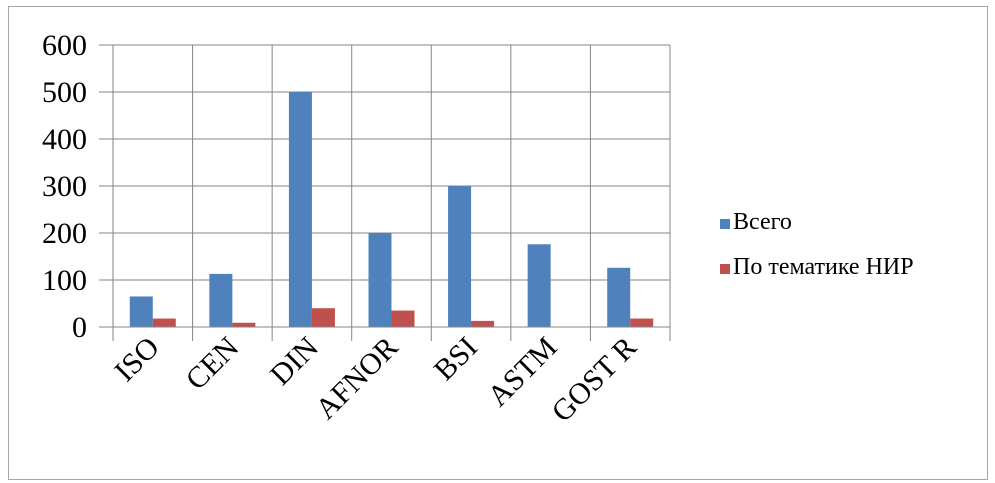 Image resolution: width=995 pixels, height=483 pixels. I want to click on bar-research-din, so click(323, 317).